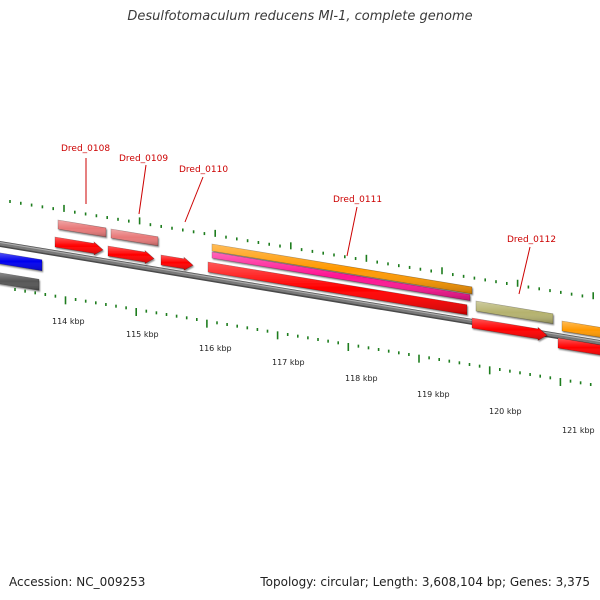 The height and width of the screenshot is (600, 600). I want to click on grey-prev-shade, so click(19, 281).